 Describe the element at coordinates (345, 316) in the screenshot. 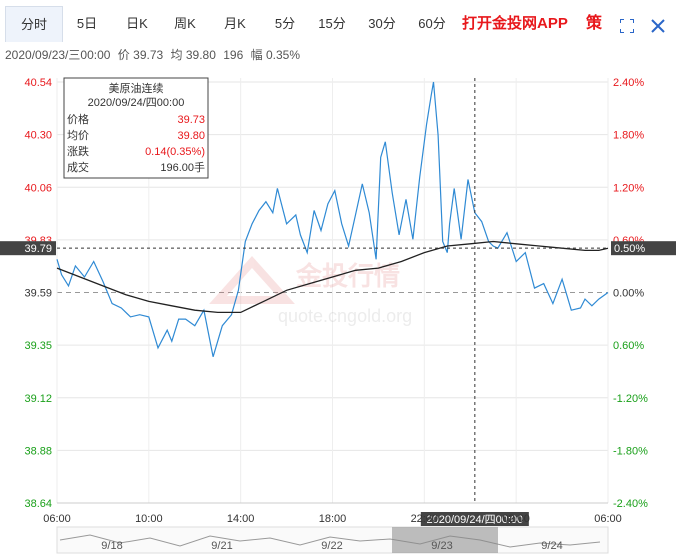

I see `watermark-url: quote.cngold.org` at that location.